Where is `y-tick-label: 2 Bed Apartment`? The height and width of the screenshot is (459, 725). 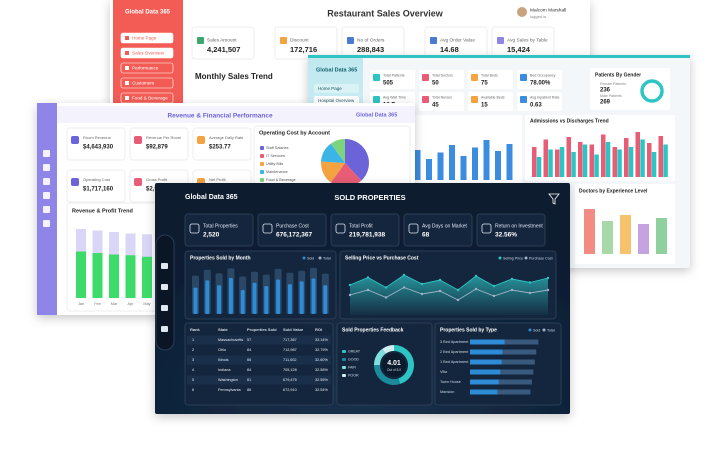 y-tick-label: 2 Bed Apartment is located at coordinates (454, 352).